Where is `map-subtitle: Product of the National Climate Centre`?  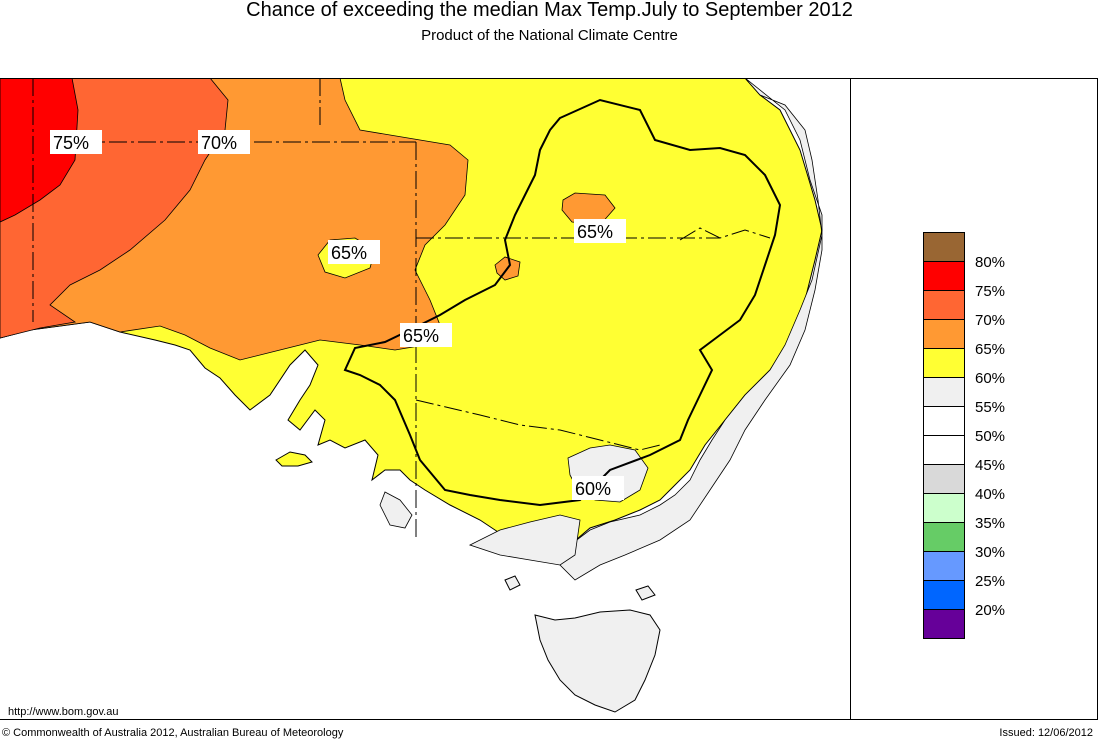 map-subtitle: Product of the National Climate Centre is located at coordinates (549, 35).